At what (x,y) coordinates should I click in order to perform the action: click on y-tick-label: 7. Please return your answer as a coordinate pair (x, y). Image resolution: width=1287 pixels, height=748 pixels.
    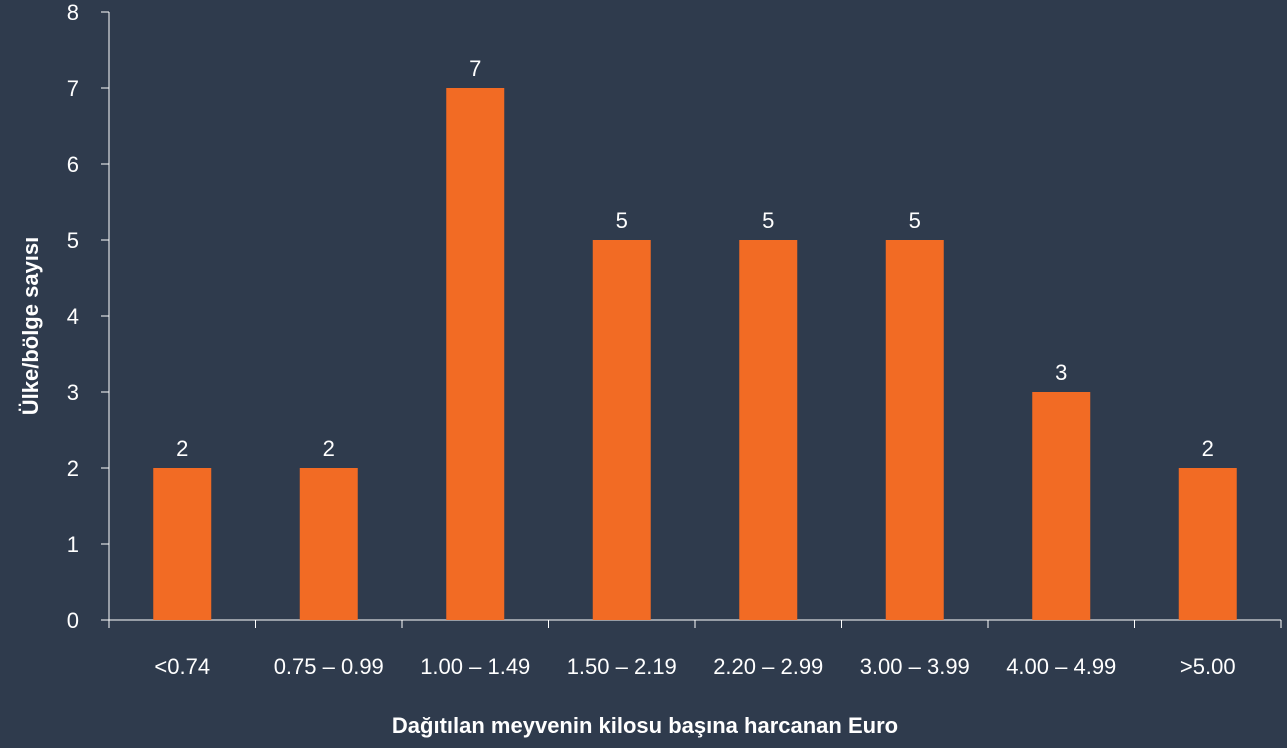
    Looking at the image, I should click on (73, 88).